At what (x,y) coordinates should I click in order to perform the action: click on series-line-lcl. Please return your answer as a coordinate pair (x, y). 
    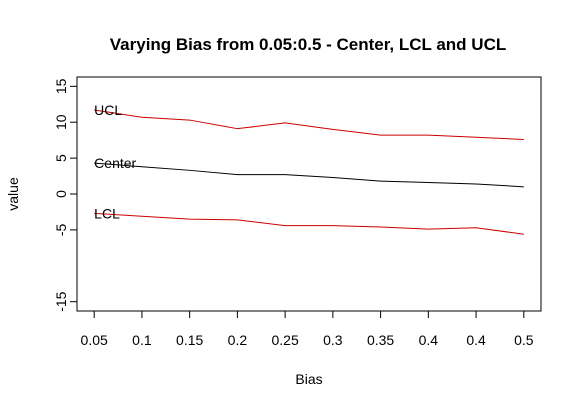
    Looking at the image, I should click on (309, 223).